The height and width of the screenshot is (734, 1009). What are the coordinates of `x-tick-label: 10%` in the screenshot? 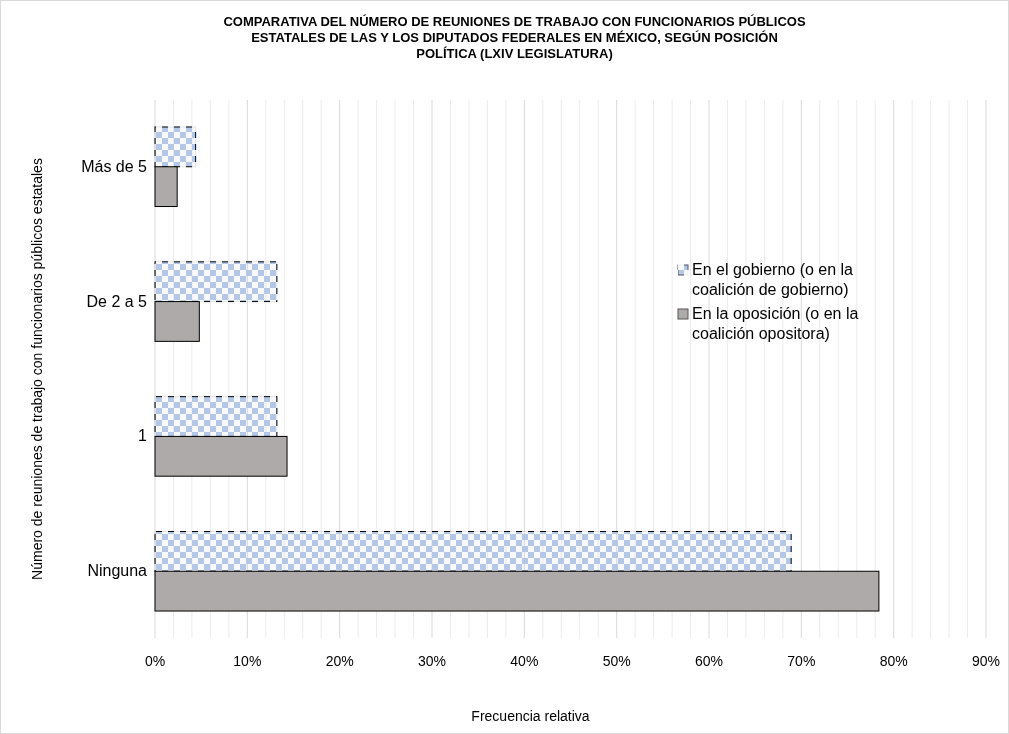 It's located at (247, 661).